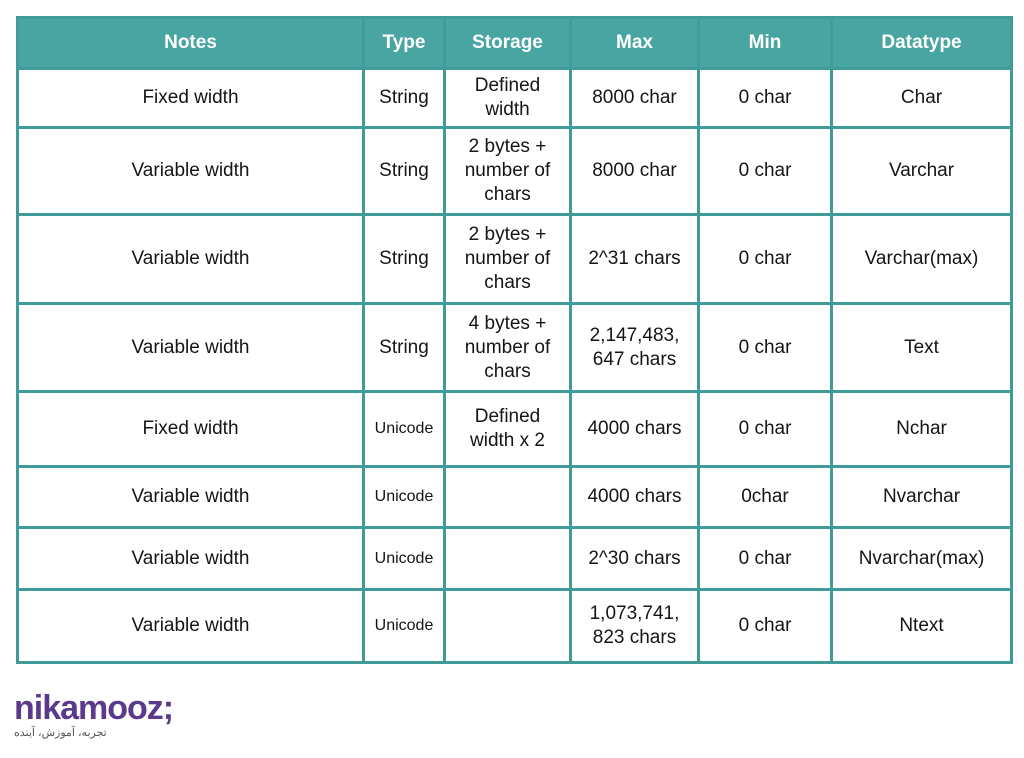 This screenshot has width=1024, height=758. What do you see at coordinates (921, 259) in the screenshot?
I see `table-cell: Varchar(max)` at bounding box center [921, 259].